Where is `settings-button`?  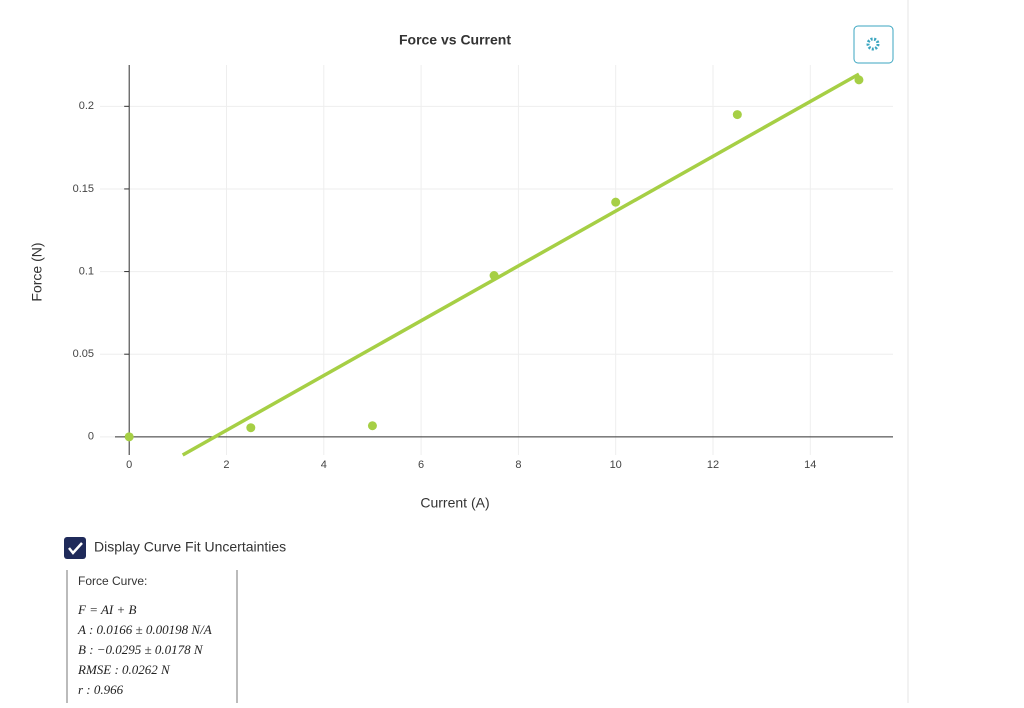 settings-button is located at coordinates (873, 44).